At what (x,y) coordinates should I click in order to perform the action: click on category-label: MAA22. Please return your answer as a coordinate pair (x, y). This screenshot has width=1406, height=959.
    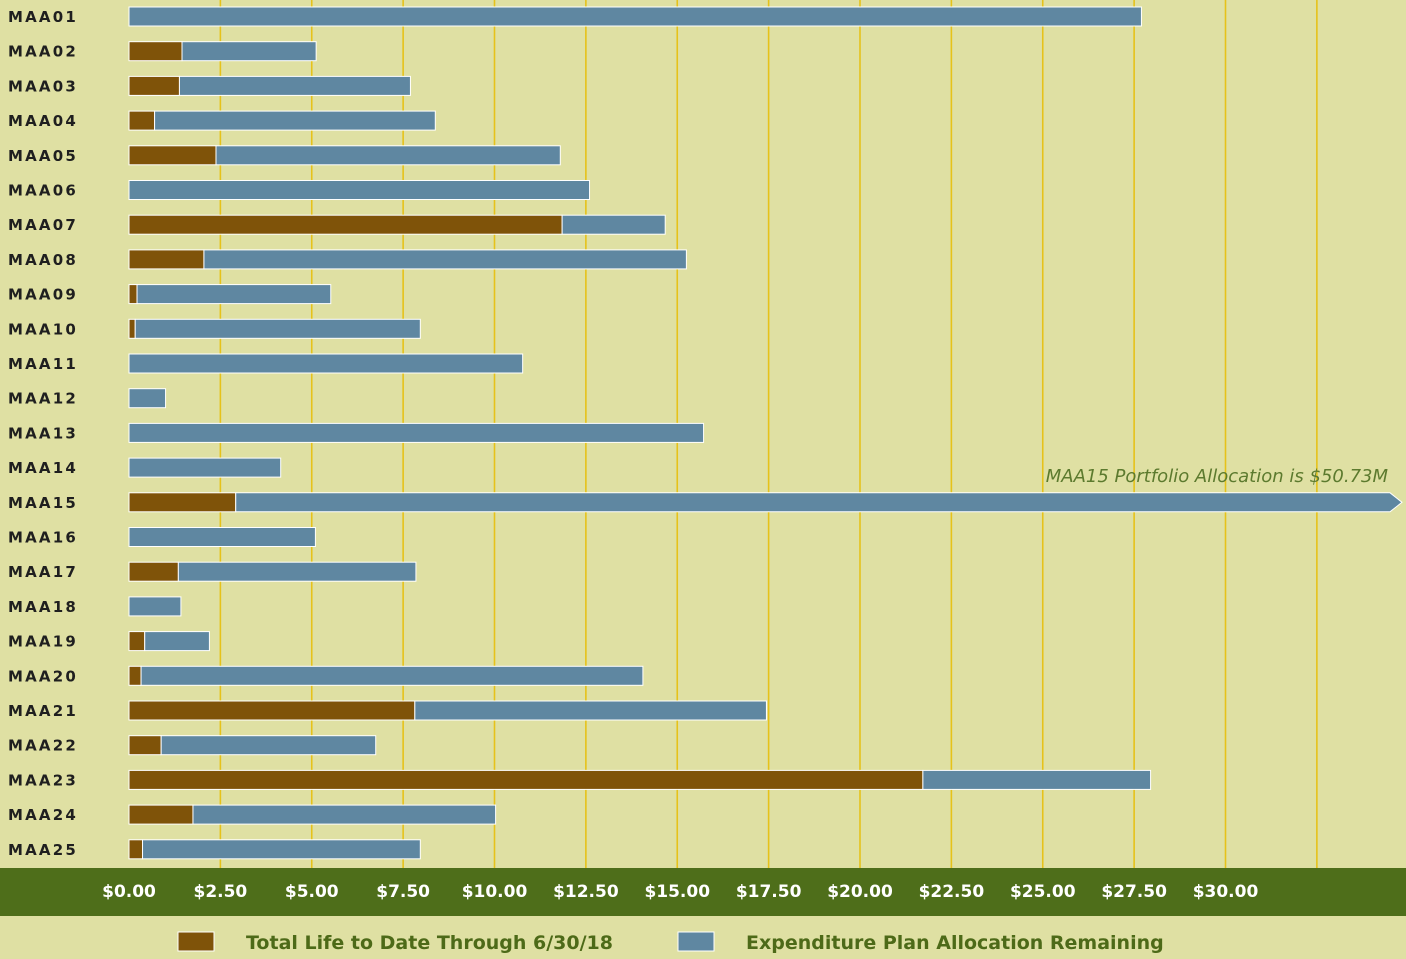
    Looking at the image, I should click on (43, 746).